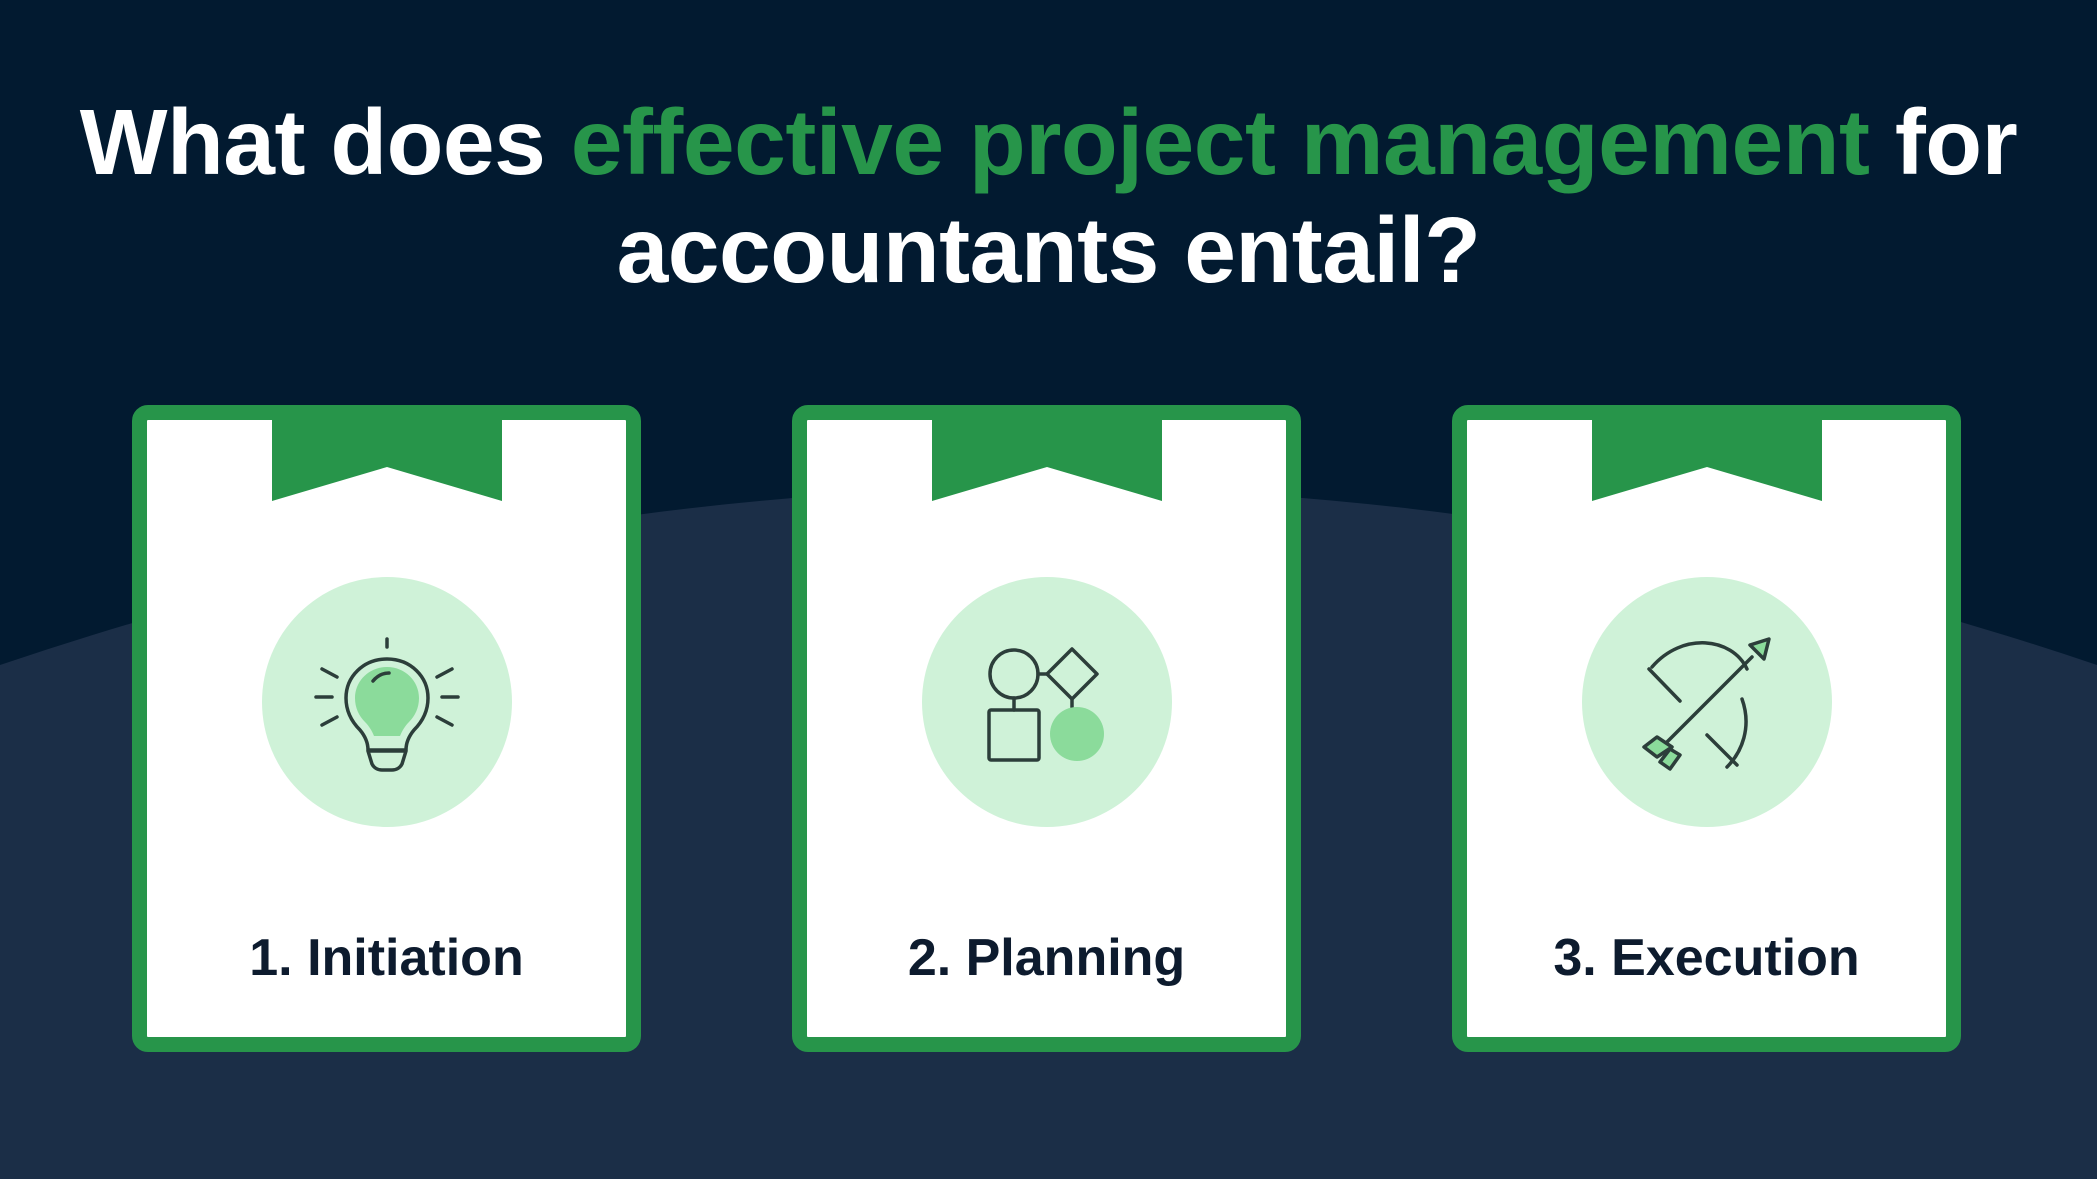  What do you see at coordinates (1317, 196) in the screenshot?
I see `title-part-2: for accountants entail?` at bounding box center [1317, 196].